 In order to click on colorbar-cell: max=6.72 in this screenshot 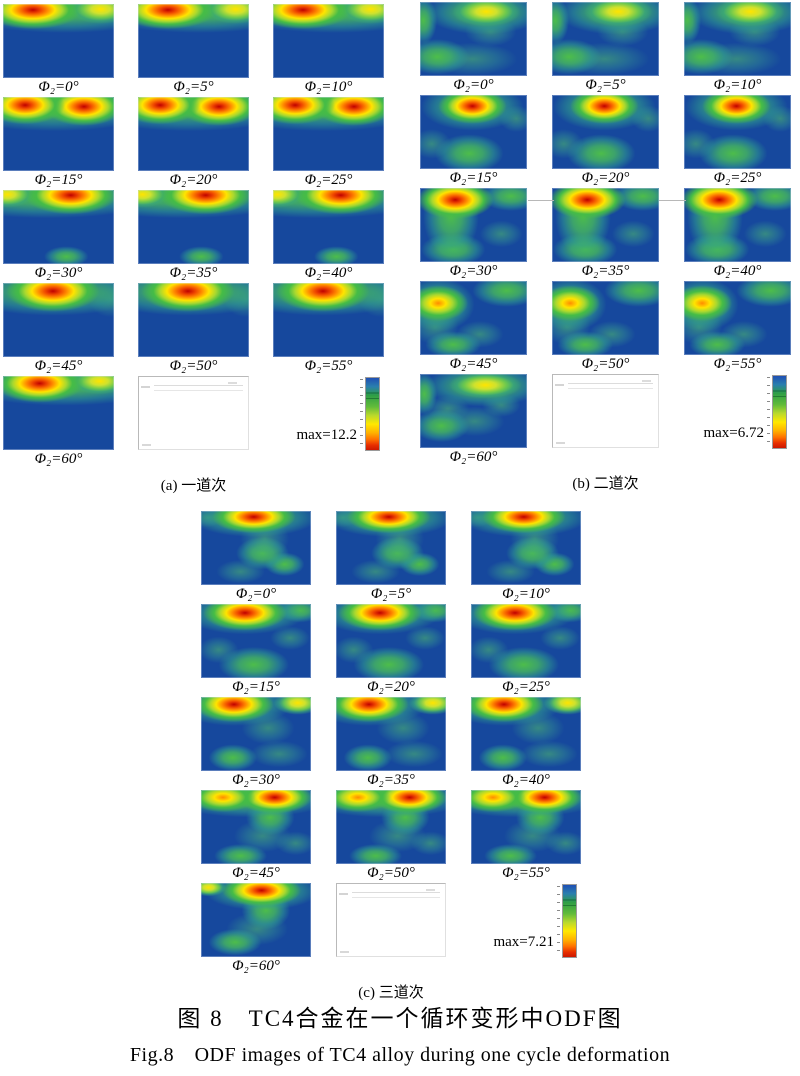, I will do `click(737, 420)`.